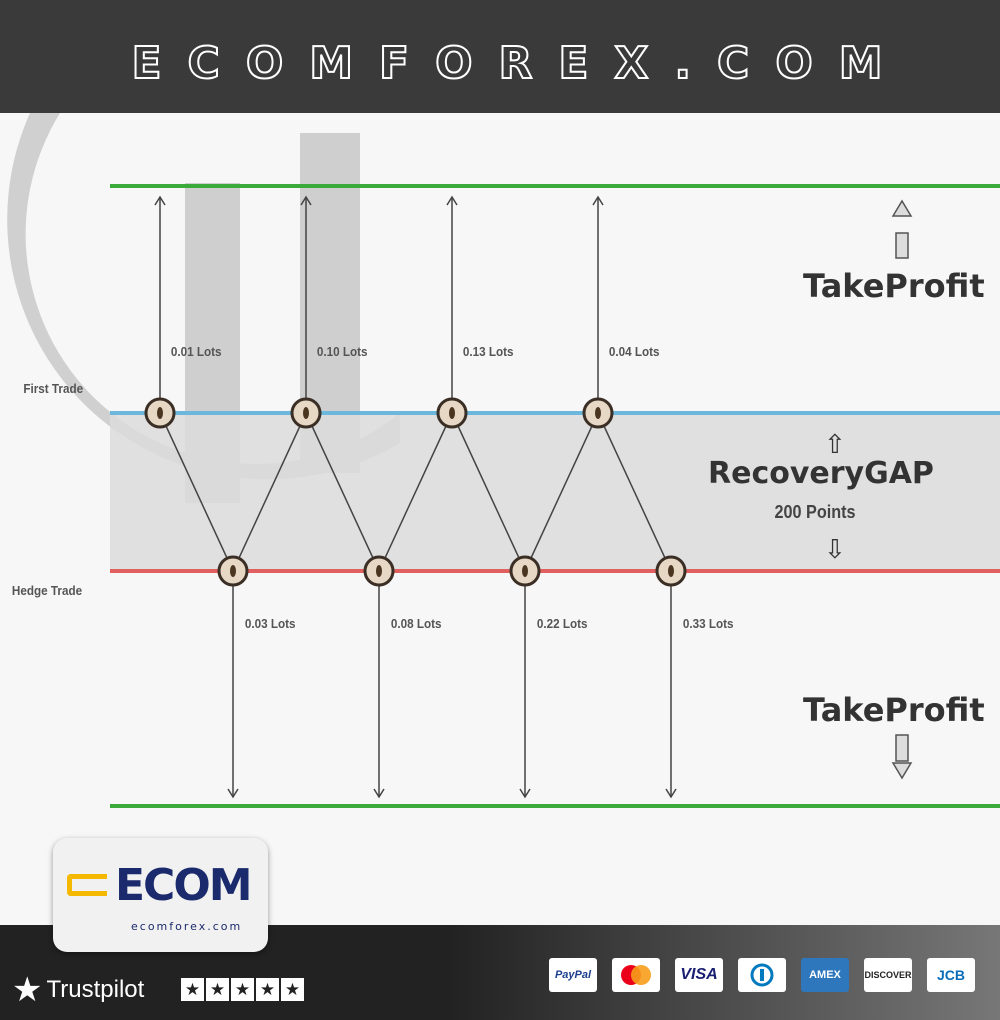  I want to click on arrow-up-icon, so click(902, 229).